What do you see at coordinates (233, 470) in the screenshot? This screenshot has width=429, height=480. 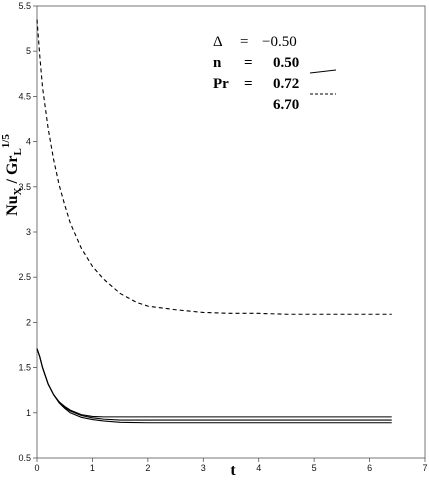 I see `x-axis-label: t` at bounding box center [233, 470].